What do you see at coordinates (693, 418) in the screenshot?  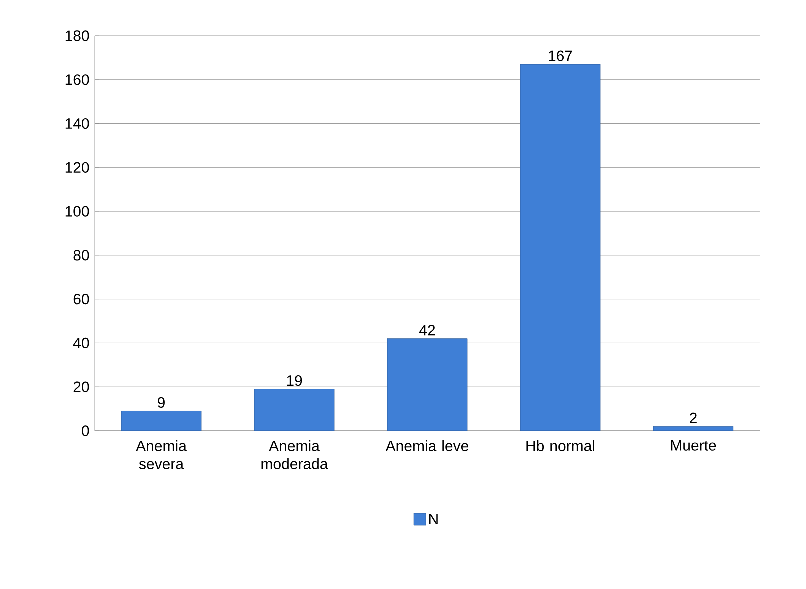 I see `data-label: 2` at bounding box center [693, 418].